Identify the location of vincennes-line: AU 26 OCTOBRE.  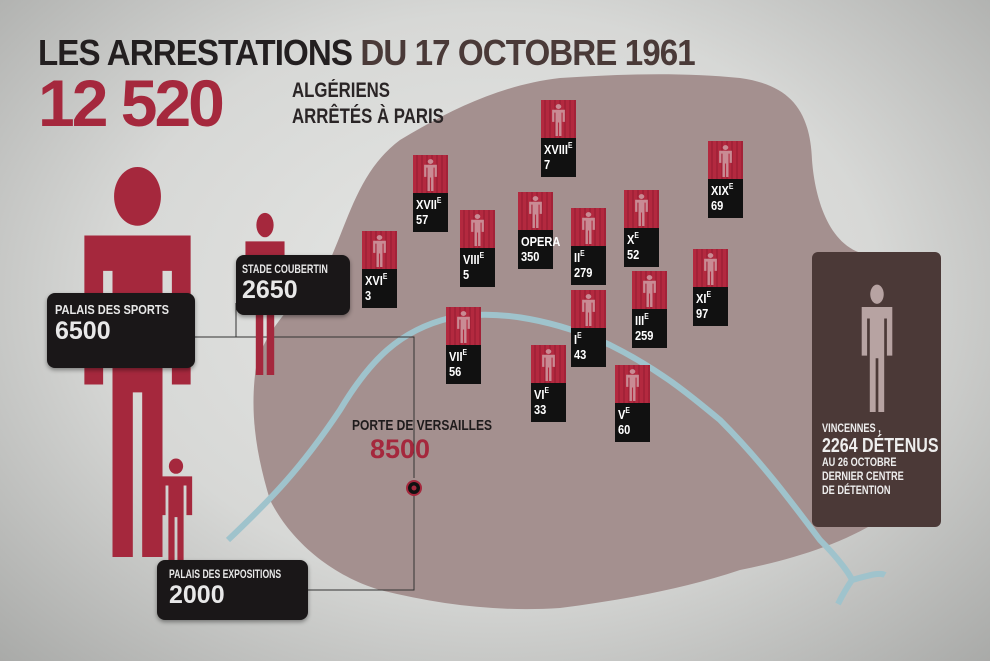
(859, 463).